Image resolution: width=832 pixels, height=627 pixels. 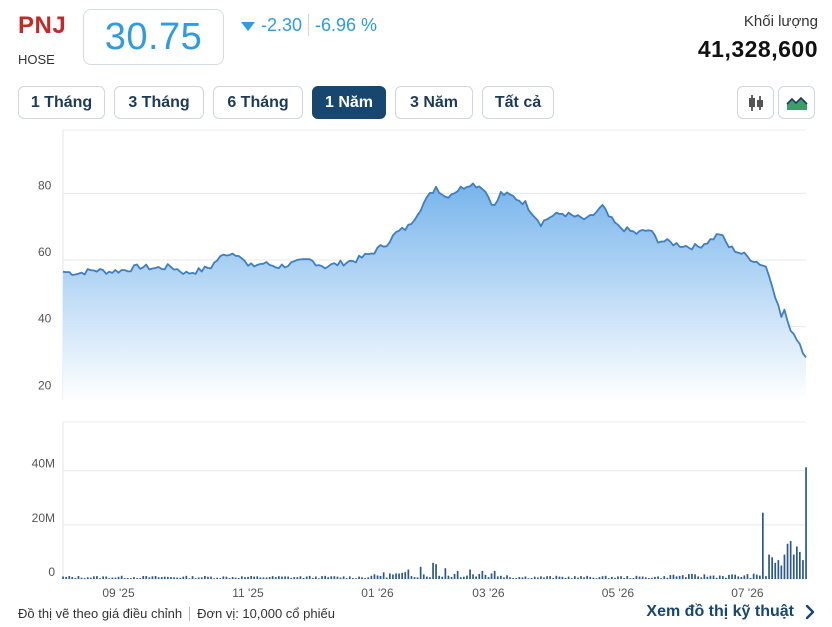 I want to click on adjusted-price-note: Đồ thị vẽ theo giá điều chỉnh, so click(x=100, y=613).